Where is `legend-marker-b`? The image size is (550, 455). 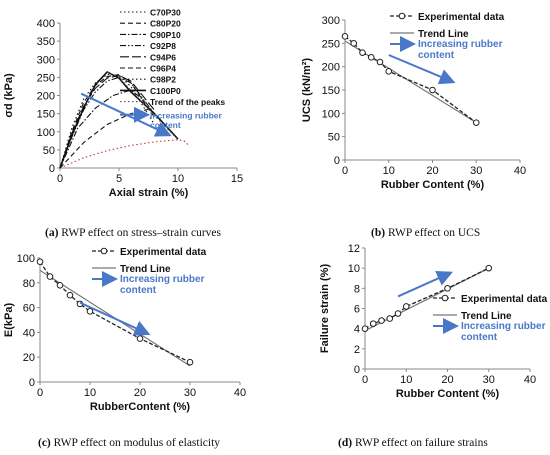
legend-marker-b is located at coordinates (402, 16).